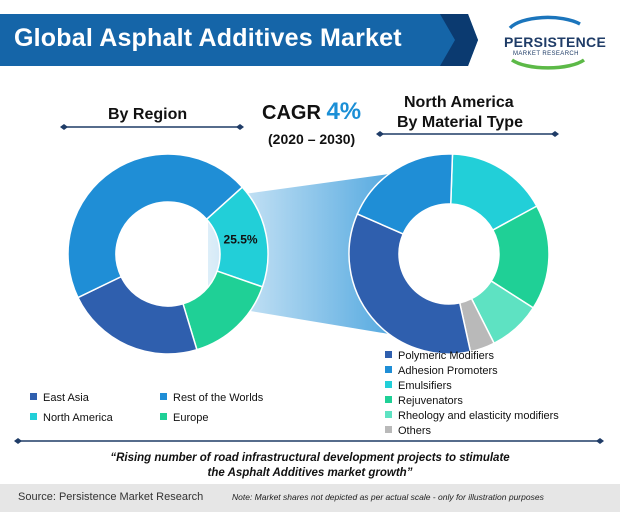 This screenshot has width=620, height=512. I want to click on legend-item-rheology-modifiers: Rheology and elasticity modifiers, so click(472, 416).